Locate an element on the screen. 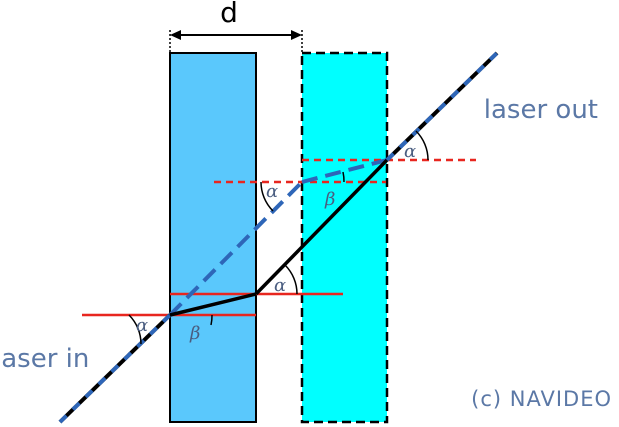 Image resolution: width=619 pixels, height=427 pixels. angle-arc-alpha-dashed is located at coordinates (267, 196).